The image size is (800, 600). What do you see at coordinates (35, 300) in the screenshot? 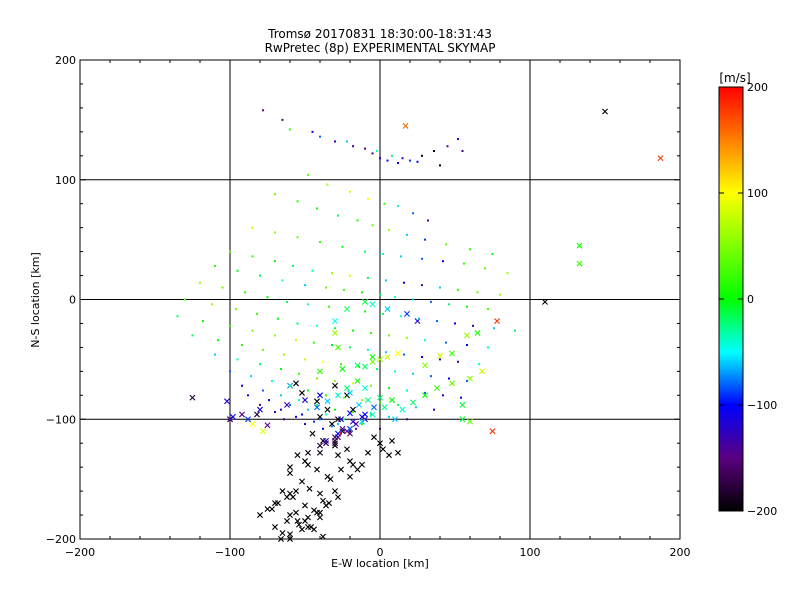
I see `y-axis-label: N-S location [km]` at bounding box center [35, 300].